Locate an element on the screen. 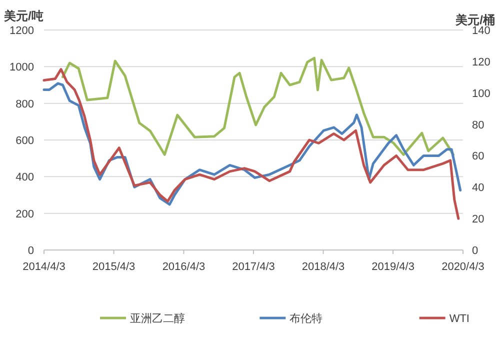 Image resolution: width=499 pixels, height=338 pixels. y2-tick-label: 140 is located at coordinates (481, 31).